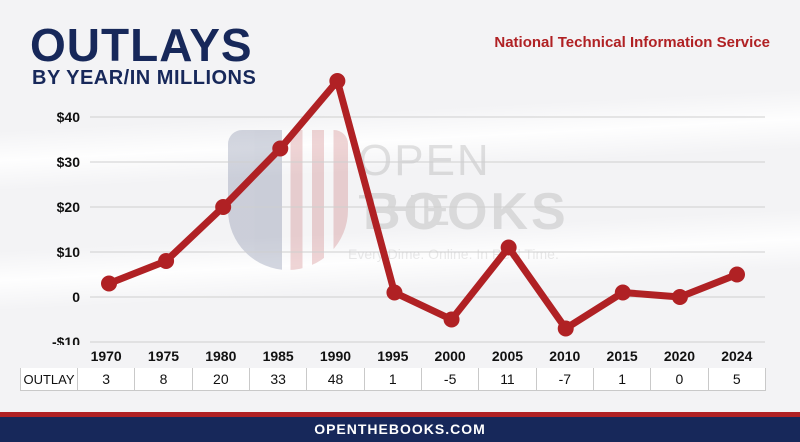 This screenshot has width=800, height=442. What do you see at coordinates (49, 356) in the screenshot?
I see `year-row-label` at bounding box center [49, 356].